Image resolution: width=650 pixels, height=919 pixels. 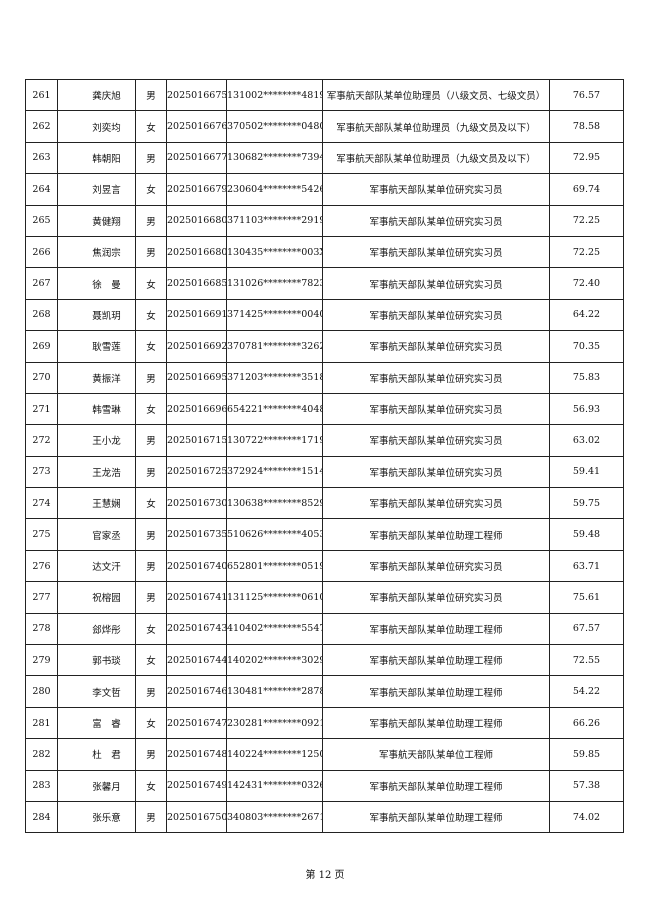 I want to click on page-number: 第 12 页, so click(x=325, y=875).